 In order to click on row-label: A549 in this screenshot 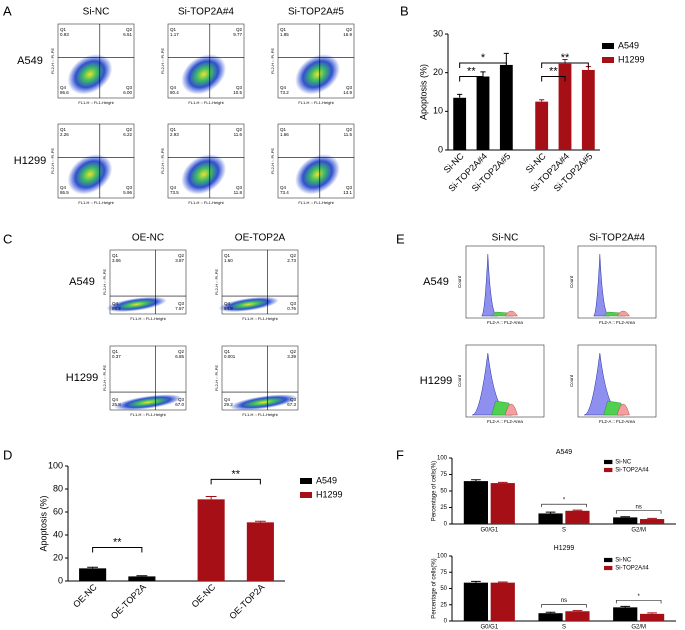, I will do `click(82, 282)`.